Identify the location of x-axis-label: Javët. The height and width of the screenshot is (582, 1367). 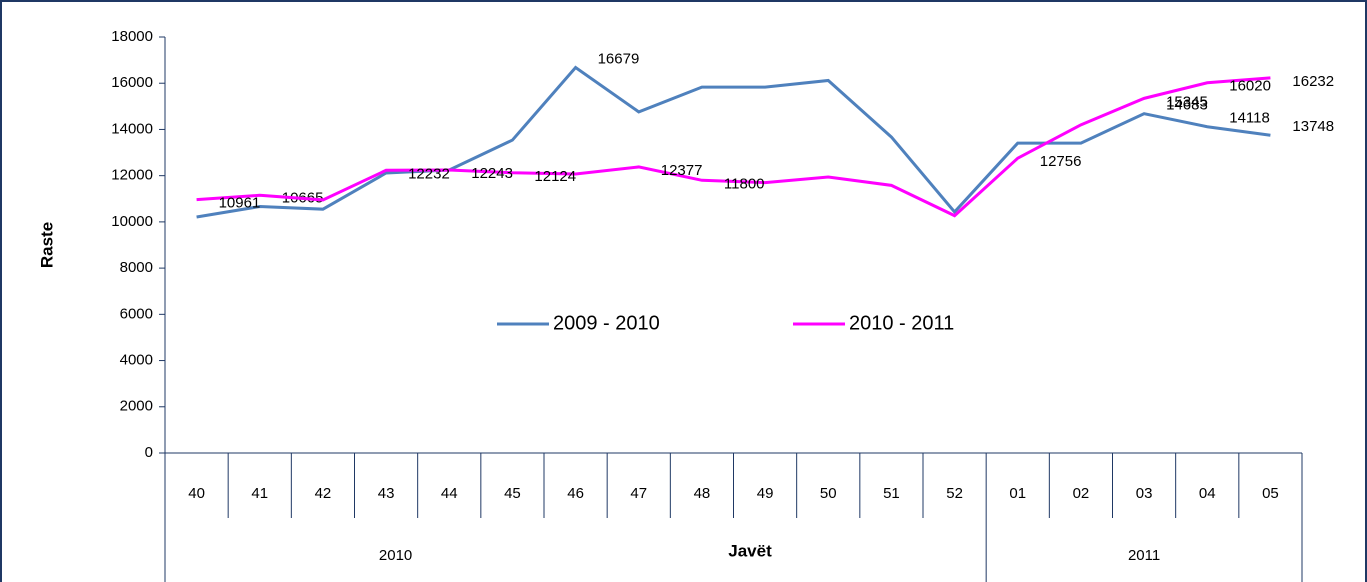
(750, 550).